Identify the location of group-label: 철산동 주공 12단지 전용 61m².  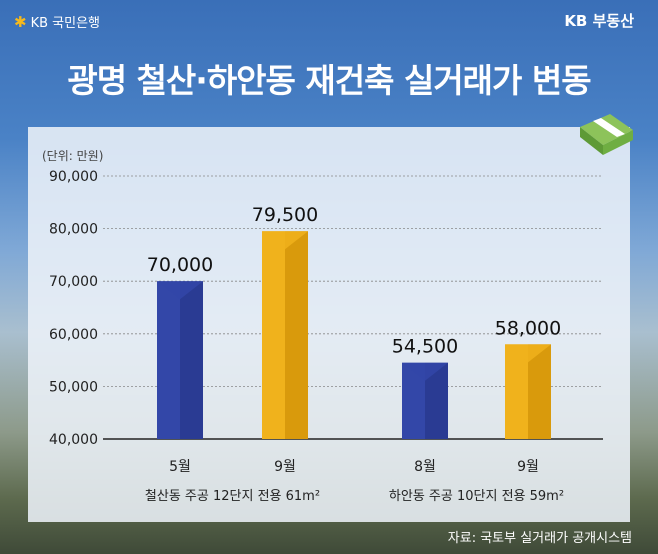
(232, 496).